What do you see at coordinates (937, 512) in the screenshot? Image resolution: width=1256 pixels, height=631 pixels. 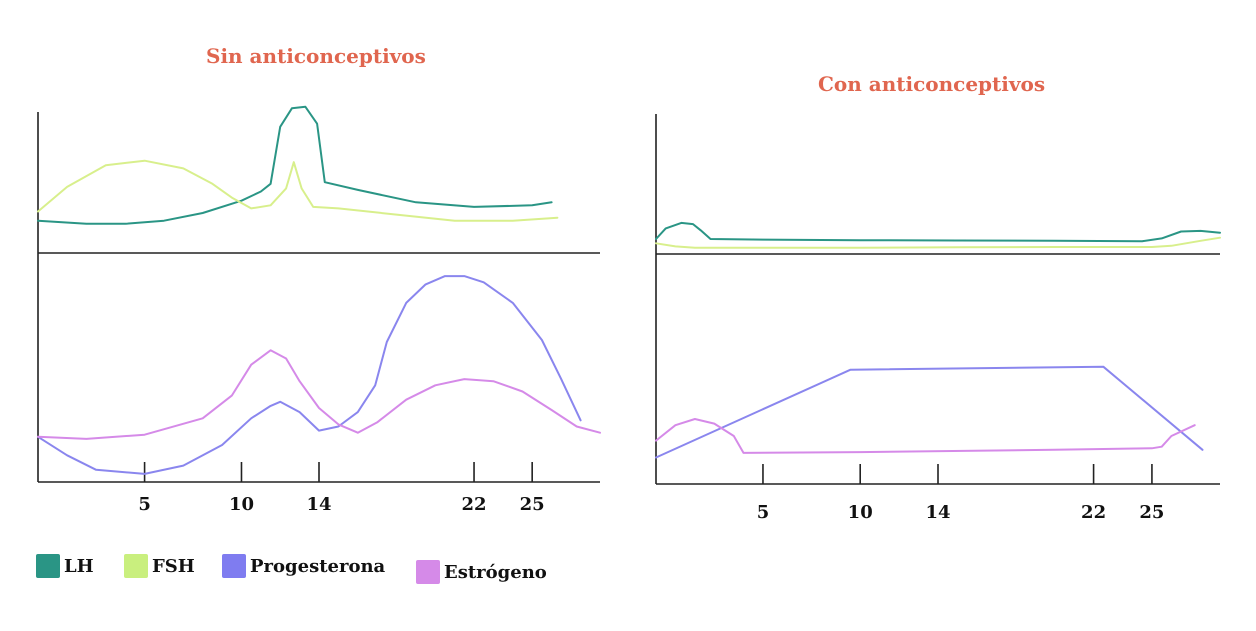 I see `x-tick-label-right-14: 14` at bounding box center [937, 512].